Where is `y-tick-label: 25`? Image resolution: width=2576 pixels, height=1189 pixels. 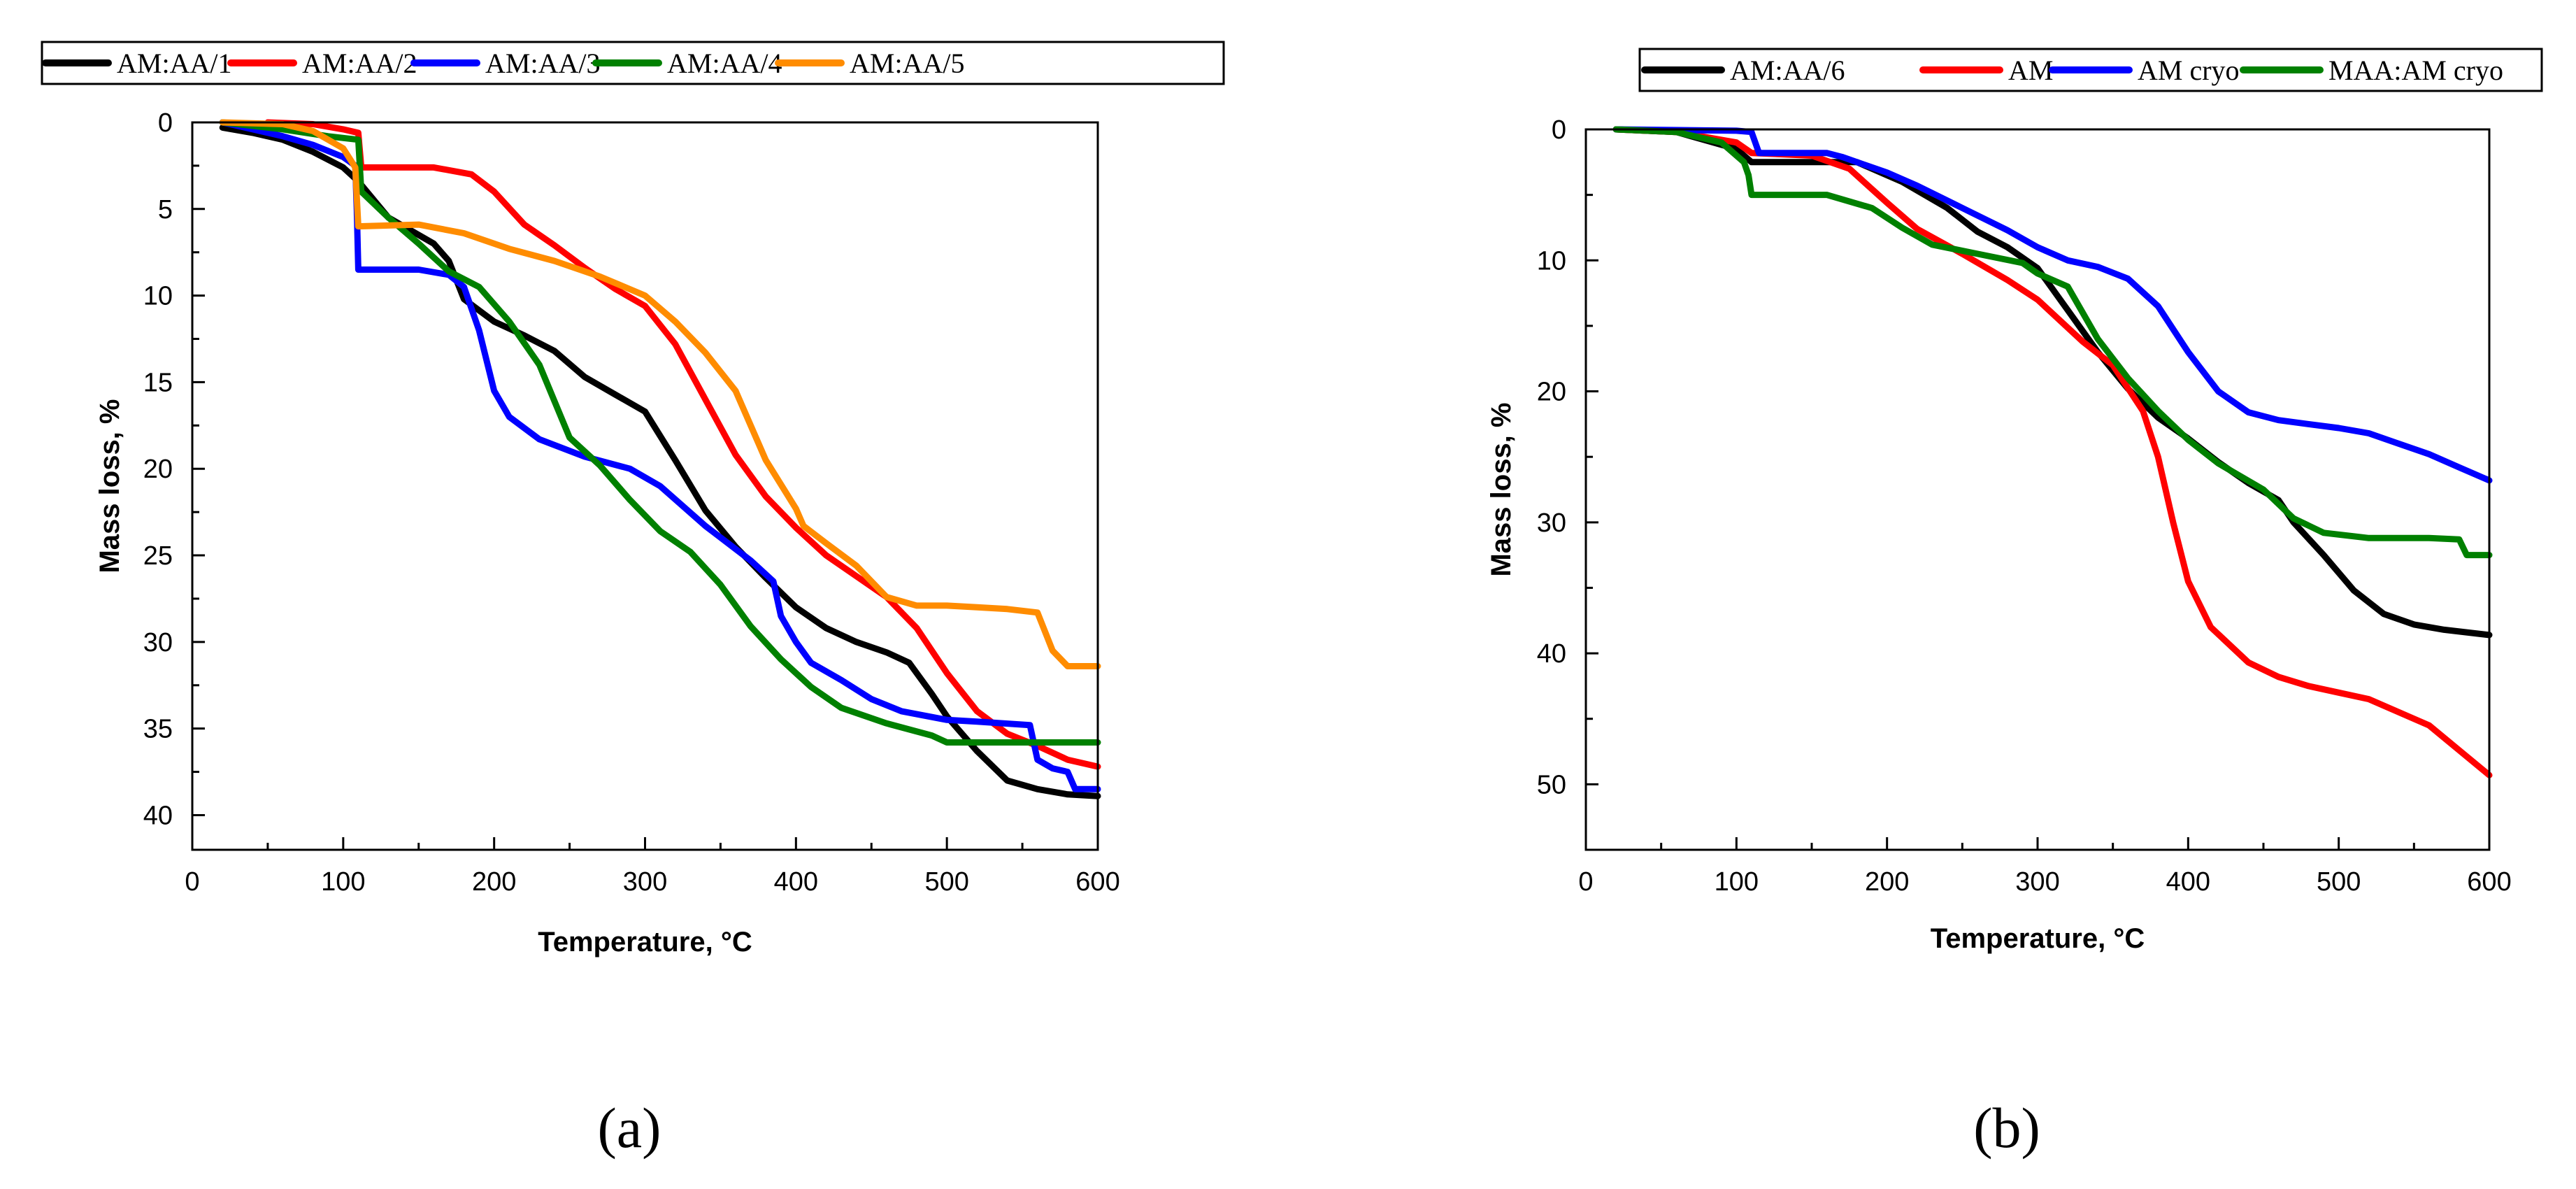
y-tick-label: 25 is located at coordinates (158, 556).